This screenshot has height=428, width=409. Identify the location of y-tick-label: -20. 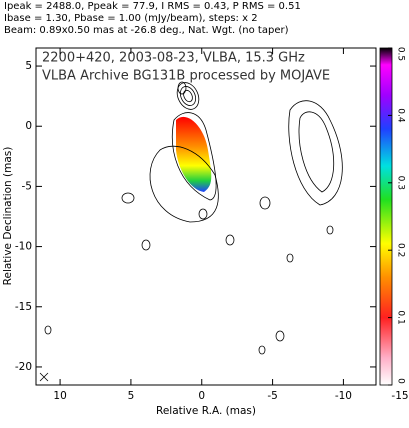
(23, 367).